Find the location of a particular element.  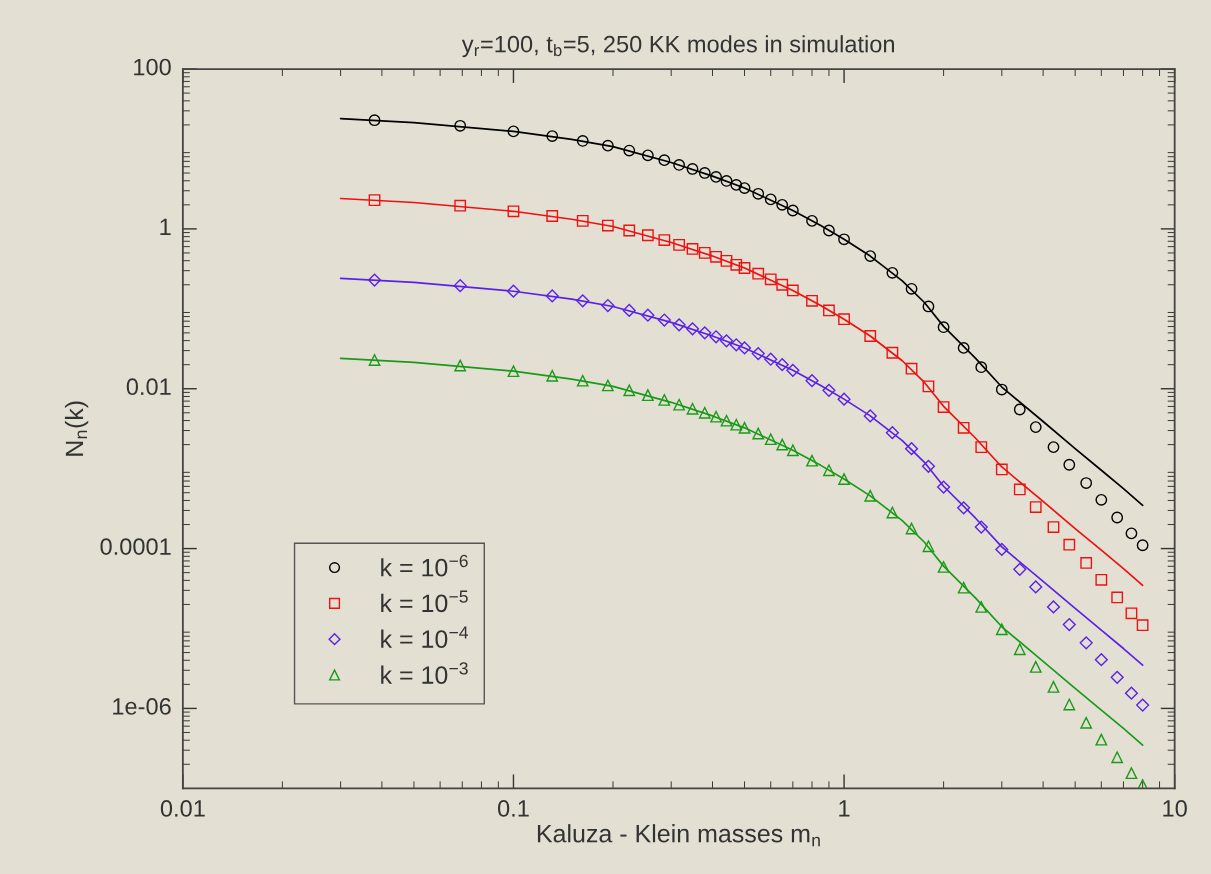

y-tick-label: 0.01 is located at coordinates (148, 387).